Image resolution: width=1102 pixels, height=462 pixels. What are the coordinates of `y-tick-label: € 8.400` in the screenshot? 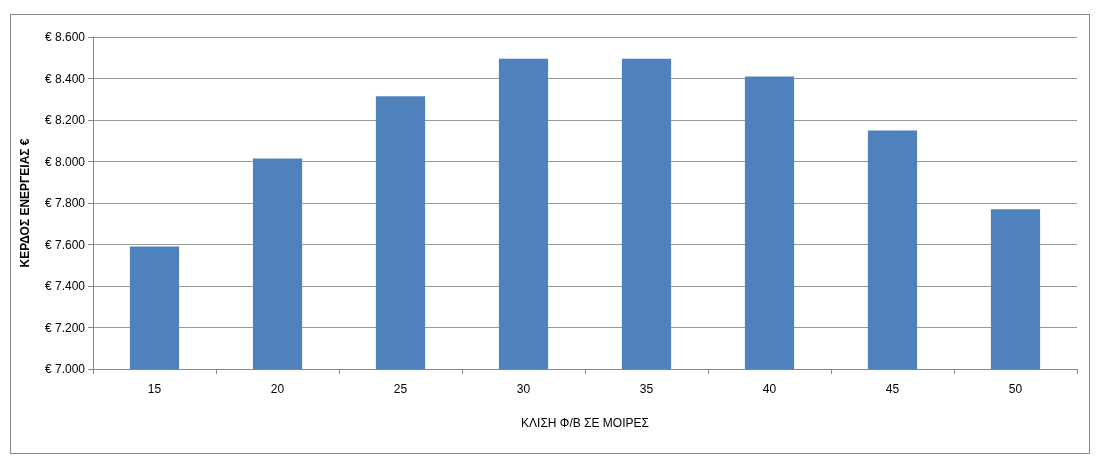 It's located at (65, 78).